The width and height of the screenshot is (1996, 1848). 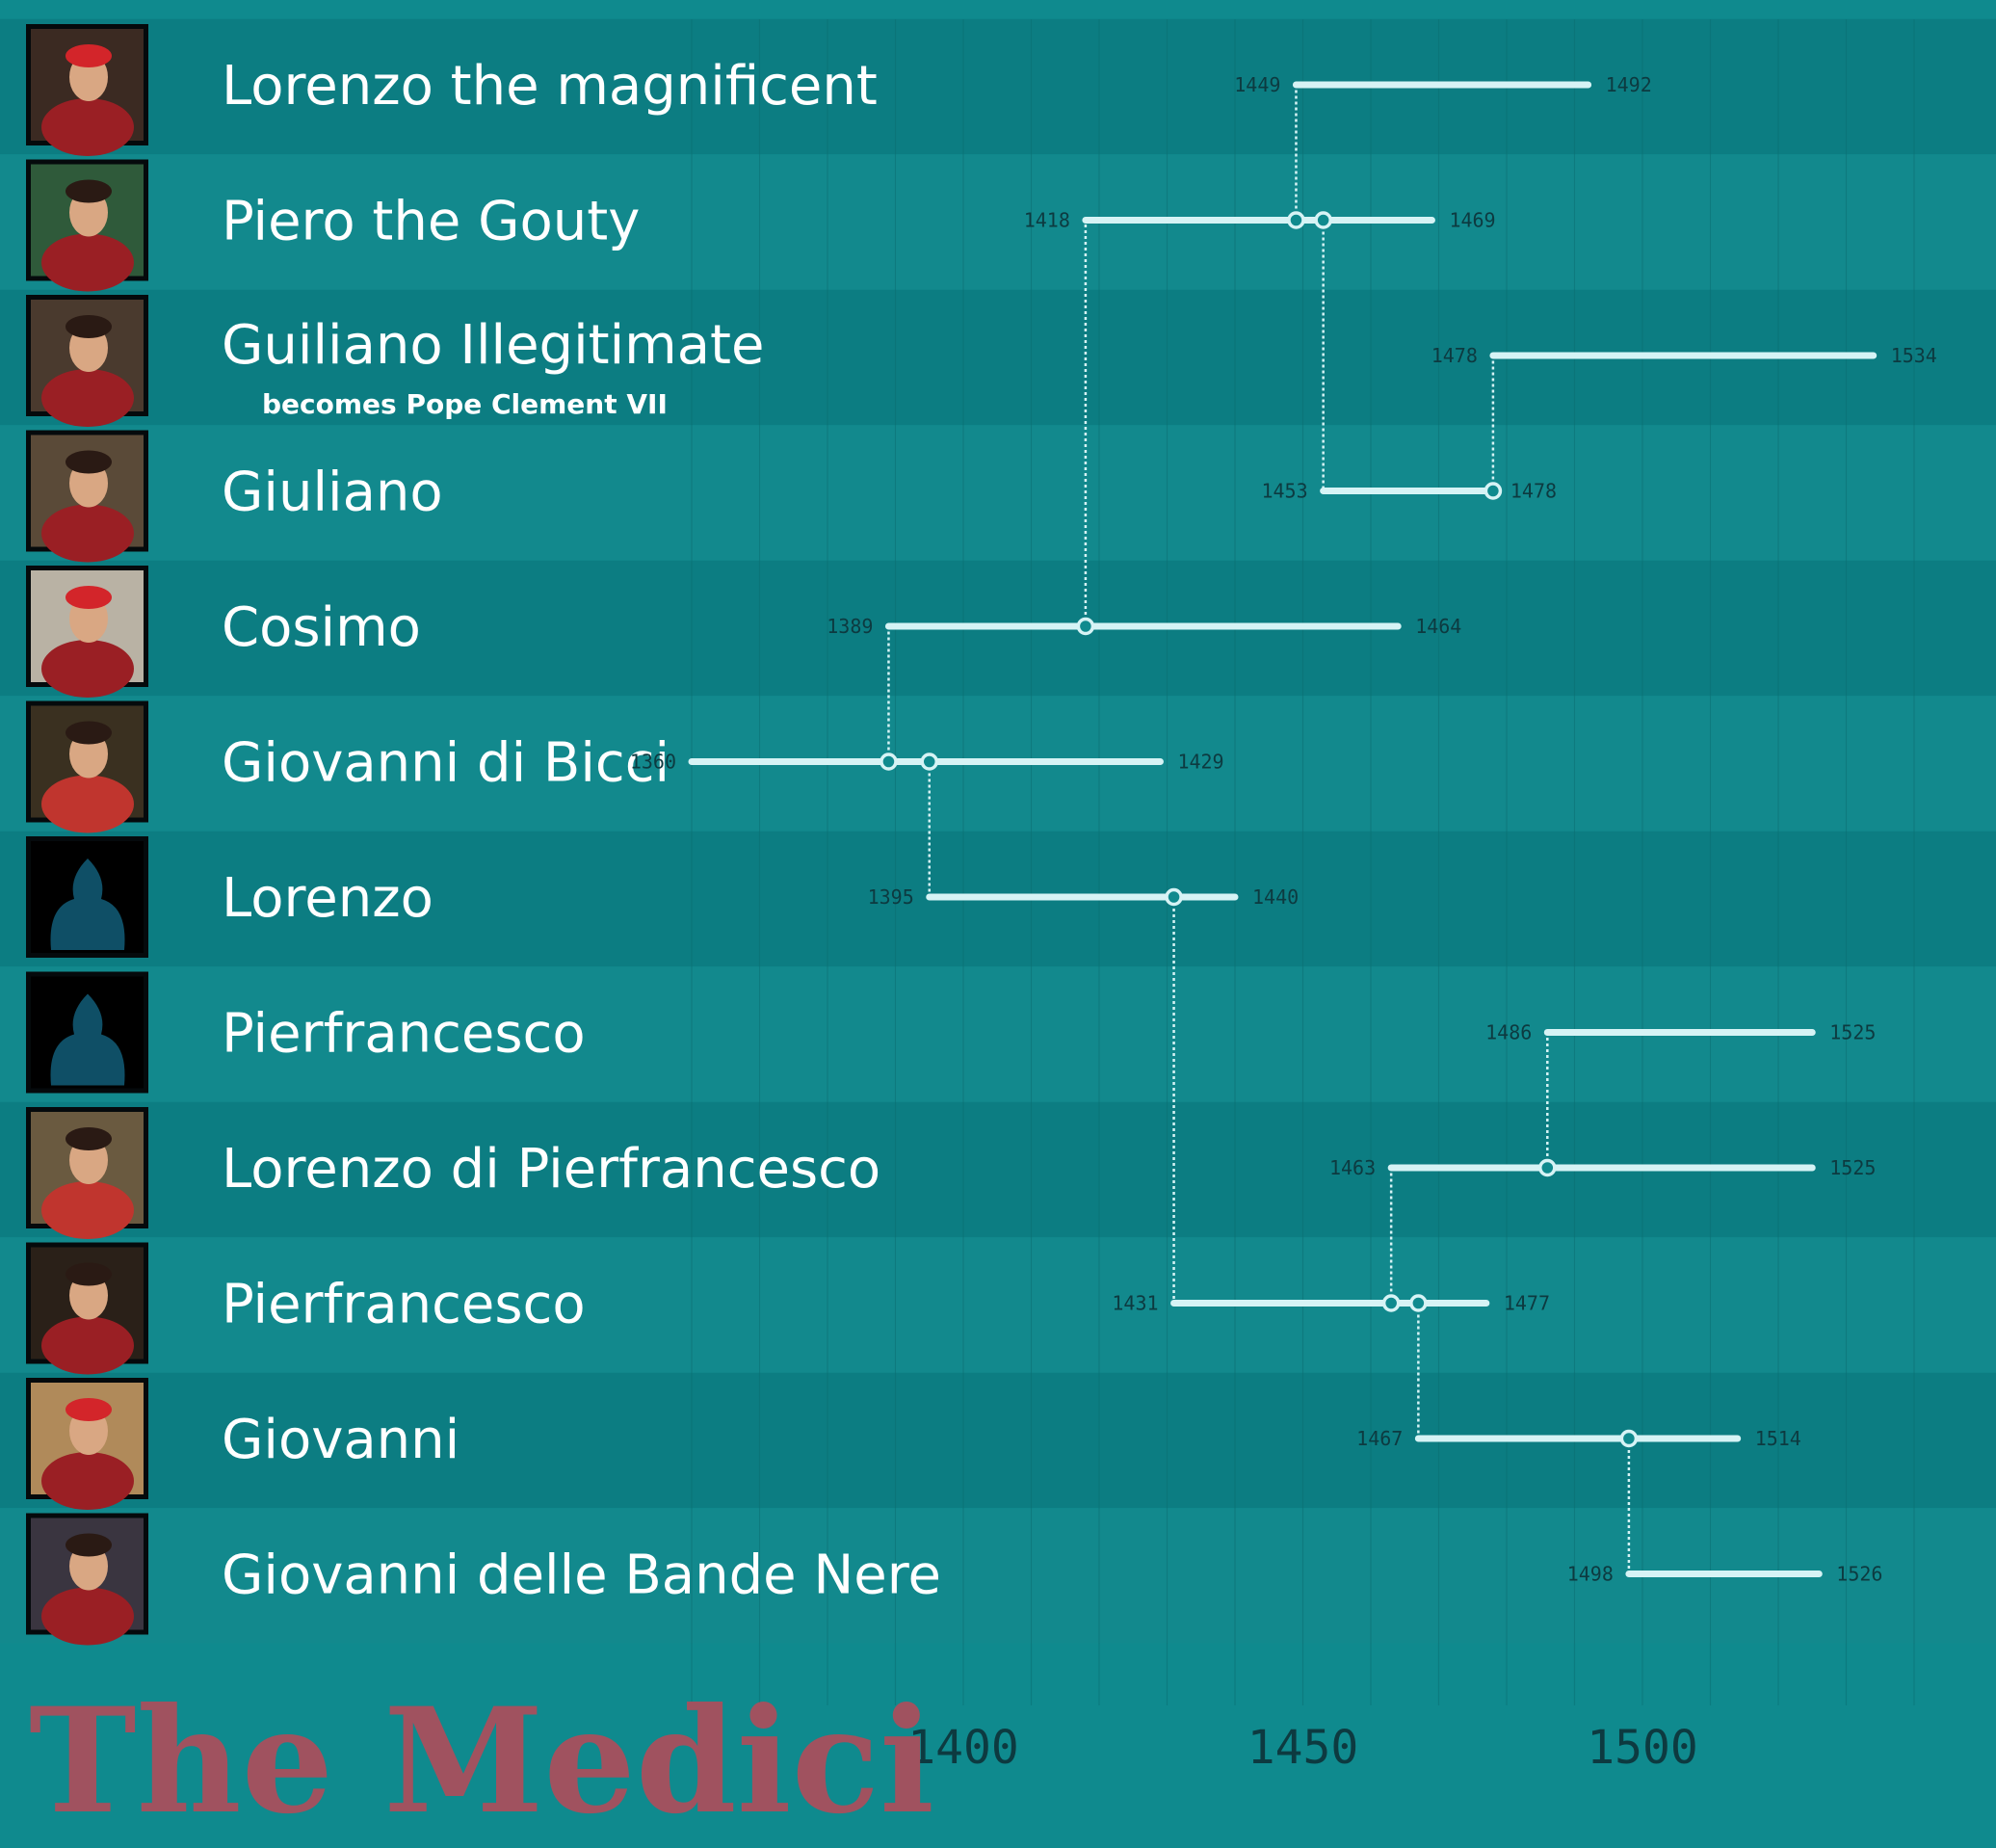 What do you see at coordinates (1472, 220) in the screenshot?
I see `death-year-label: 1469` at bounding box center [1472, 220].